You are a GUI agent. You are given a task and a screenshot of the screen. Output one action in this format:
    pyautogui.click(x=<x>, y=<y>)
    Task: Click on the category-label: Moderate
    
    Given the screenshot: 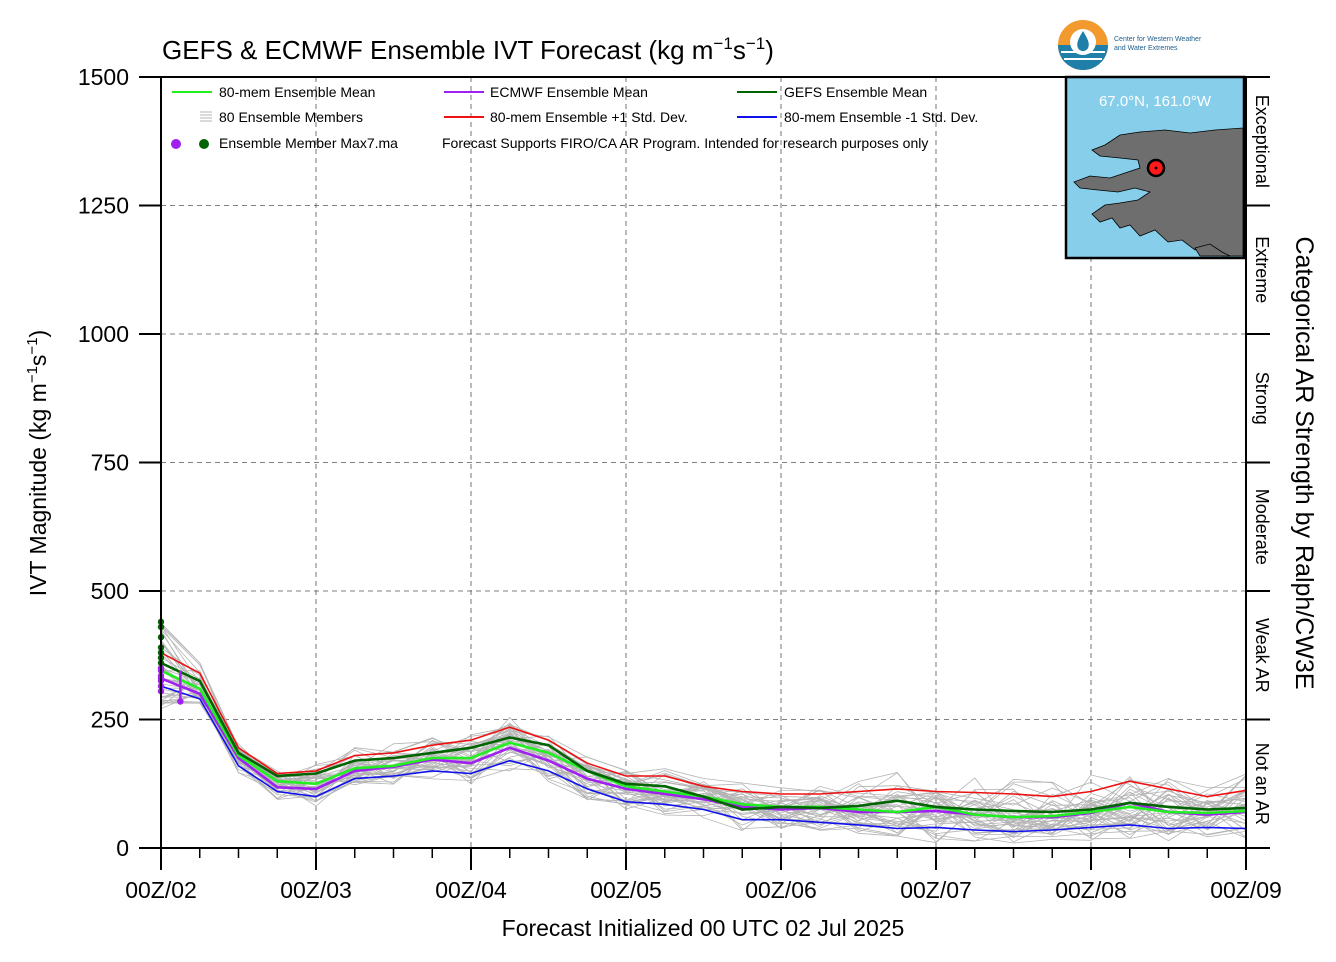 What is the action you would take?
    pyautogui.click(x=1262, y=527)
    